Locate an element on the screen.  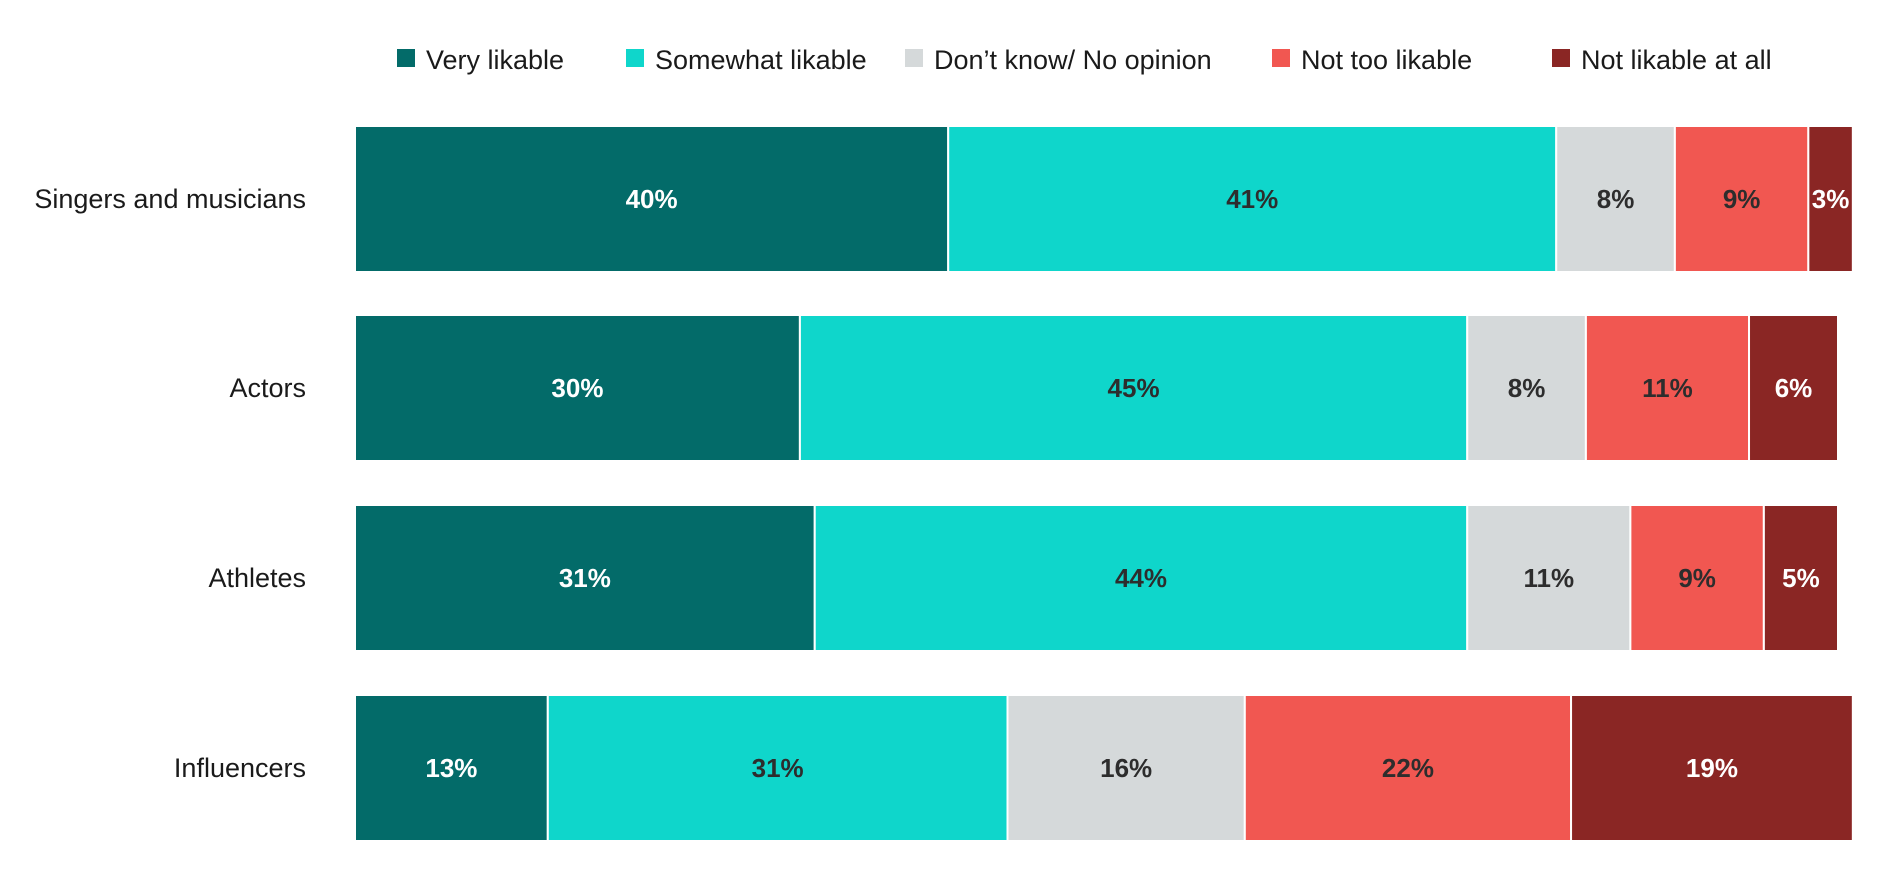
data-label: 40% is located at coordinates (652, 199).